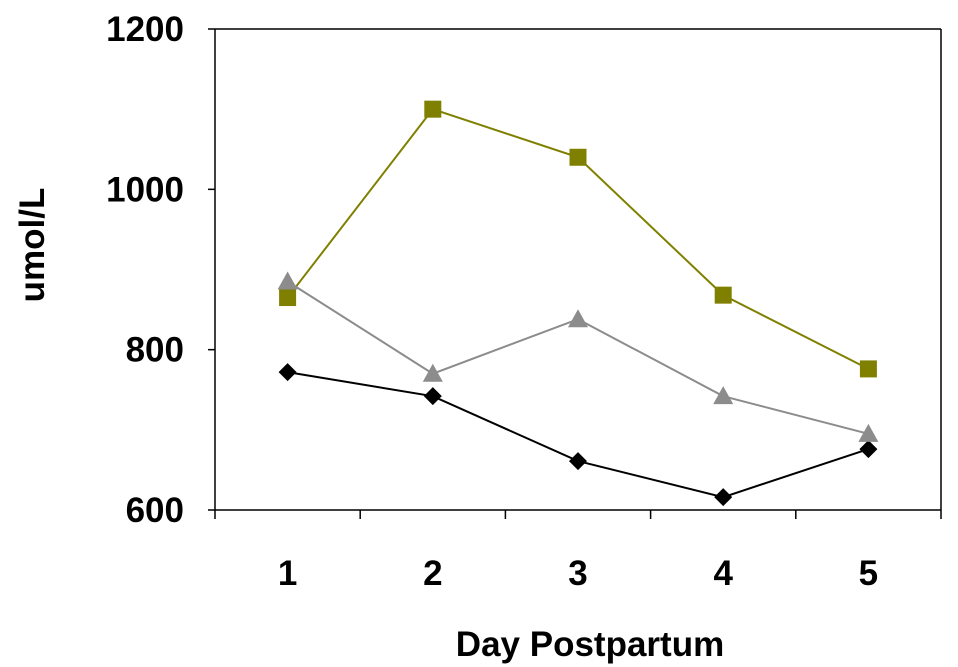 This screenshot has width=958, height=667. I want to click on x-axis-ticks: 1 2 3 4 5, so click(578, 551).